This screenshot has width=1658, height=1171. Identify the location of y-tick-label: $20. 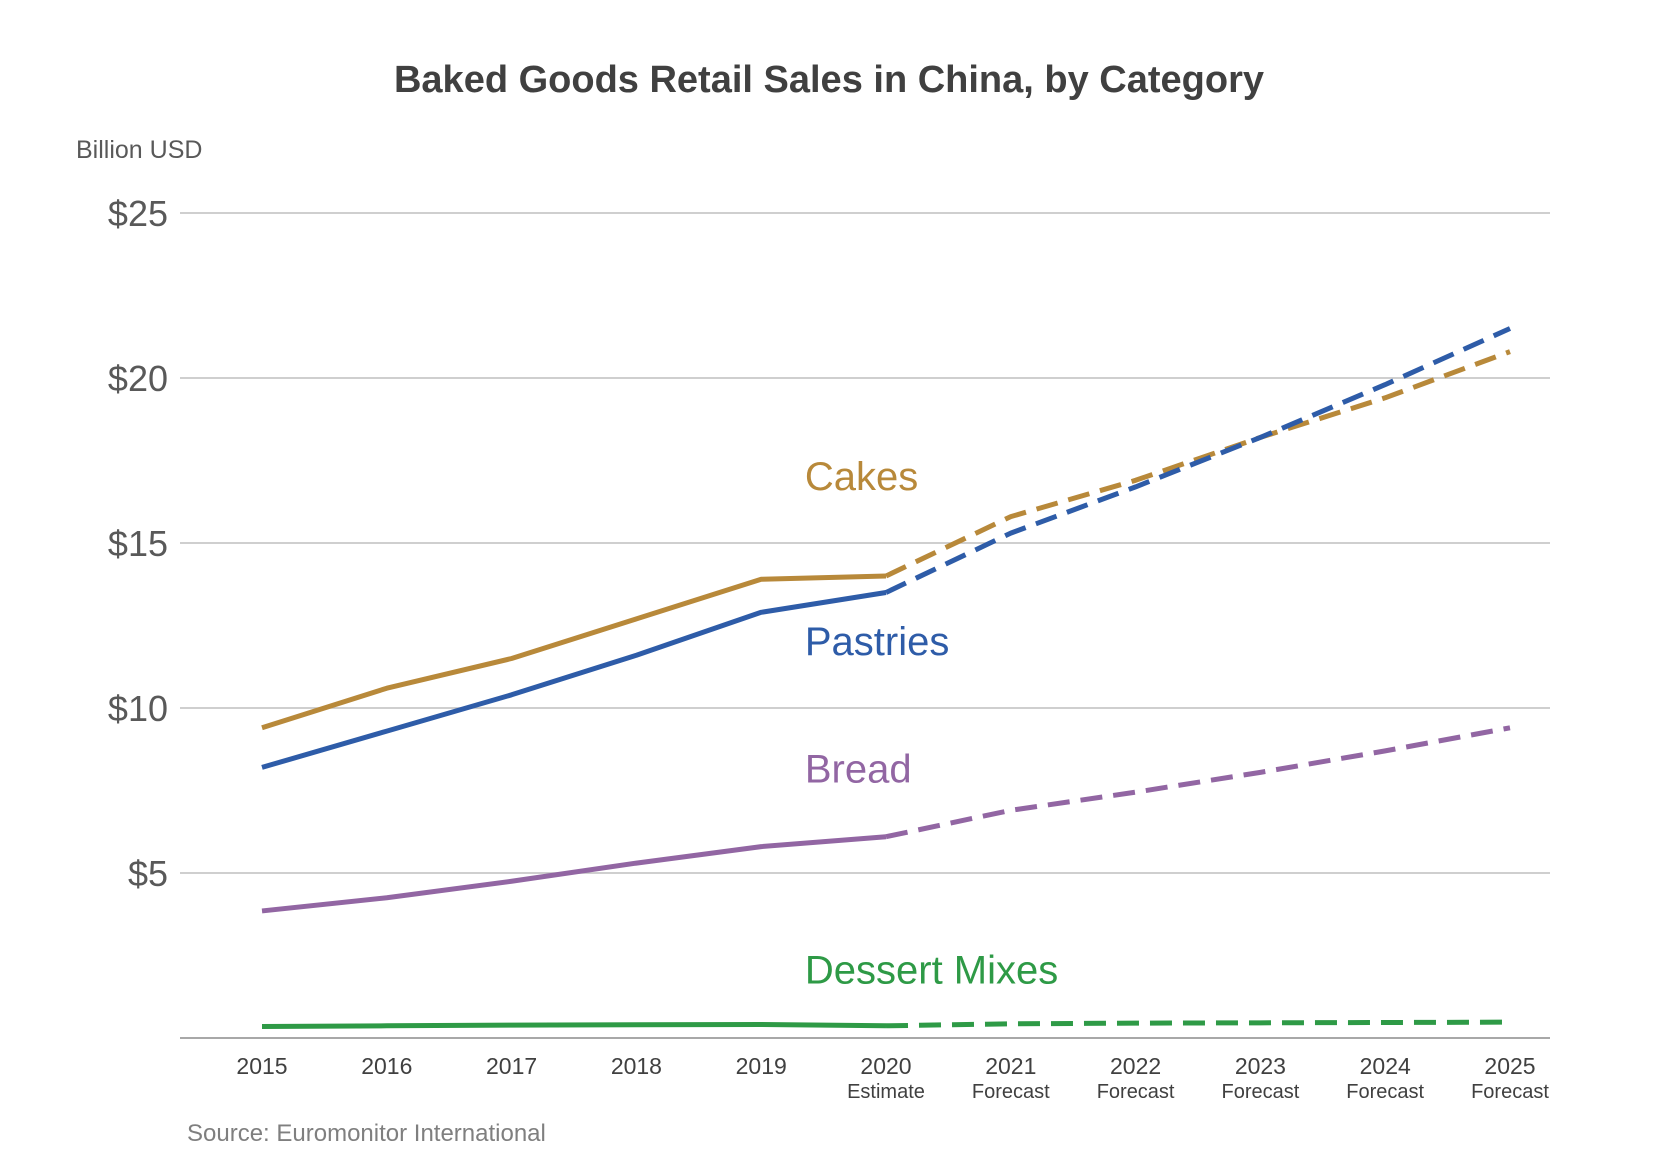
(138, 378).